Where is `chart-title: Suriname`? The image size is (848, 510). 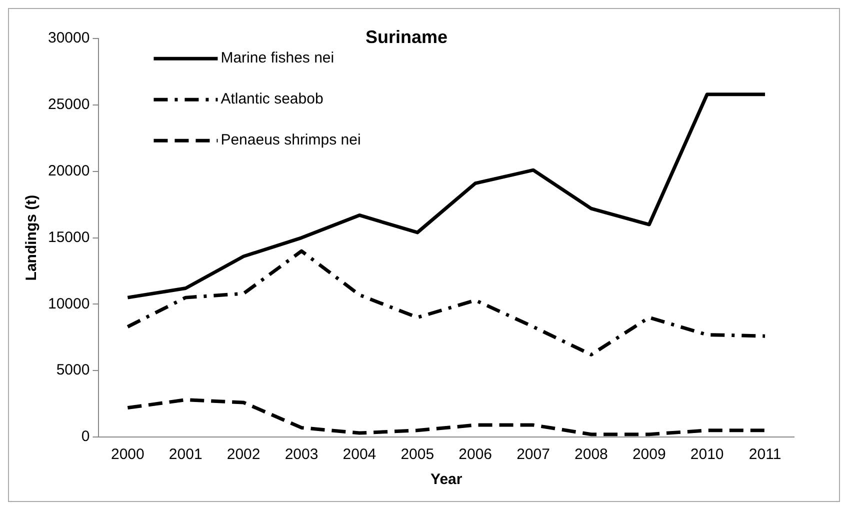 chart-title: Suriname is located at coordinates (406, 36).